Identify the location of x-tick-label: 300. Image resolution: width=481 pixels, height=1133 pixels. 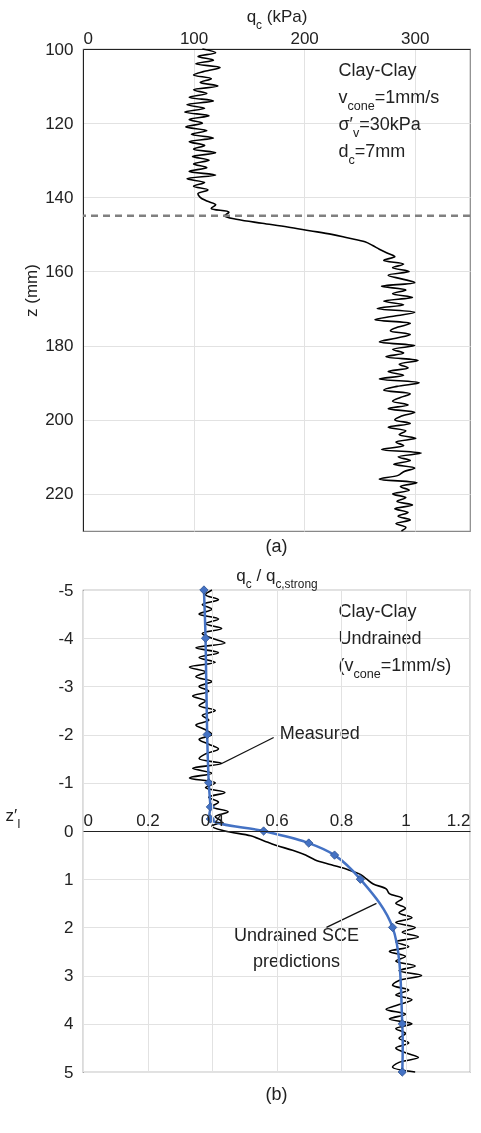
(415, 38).